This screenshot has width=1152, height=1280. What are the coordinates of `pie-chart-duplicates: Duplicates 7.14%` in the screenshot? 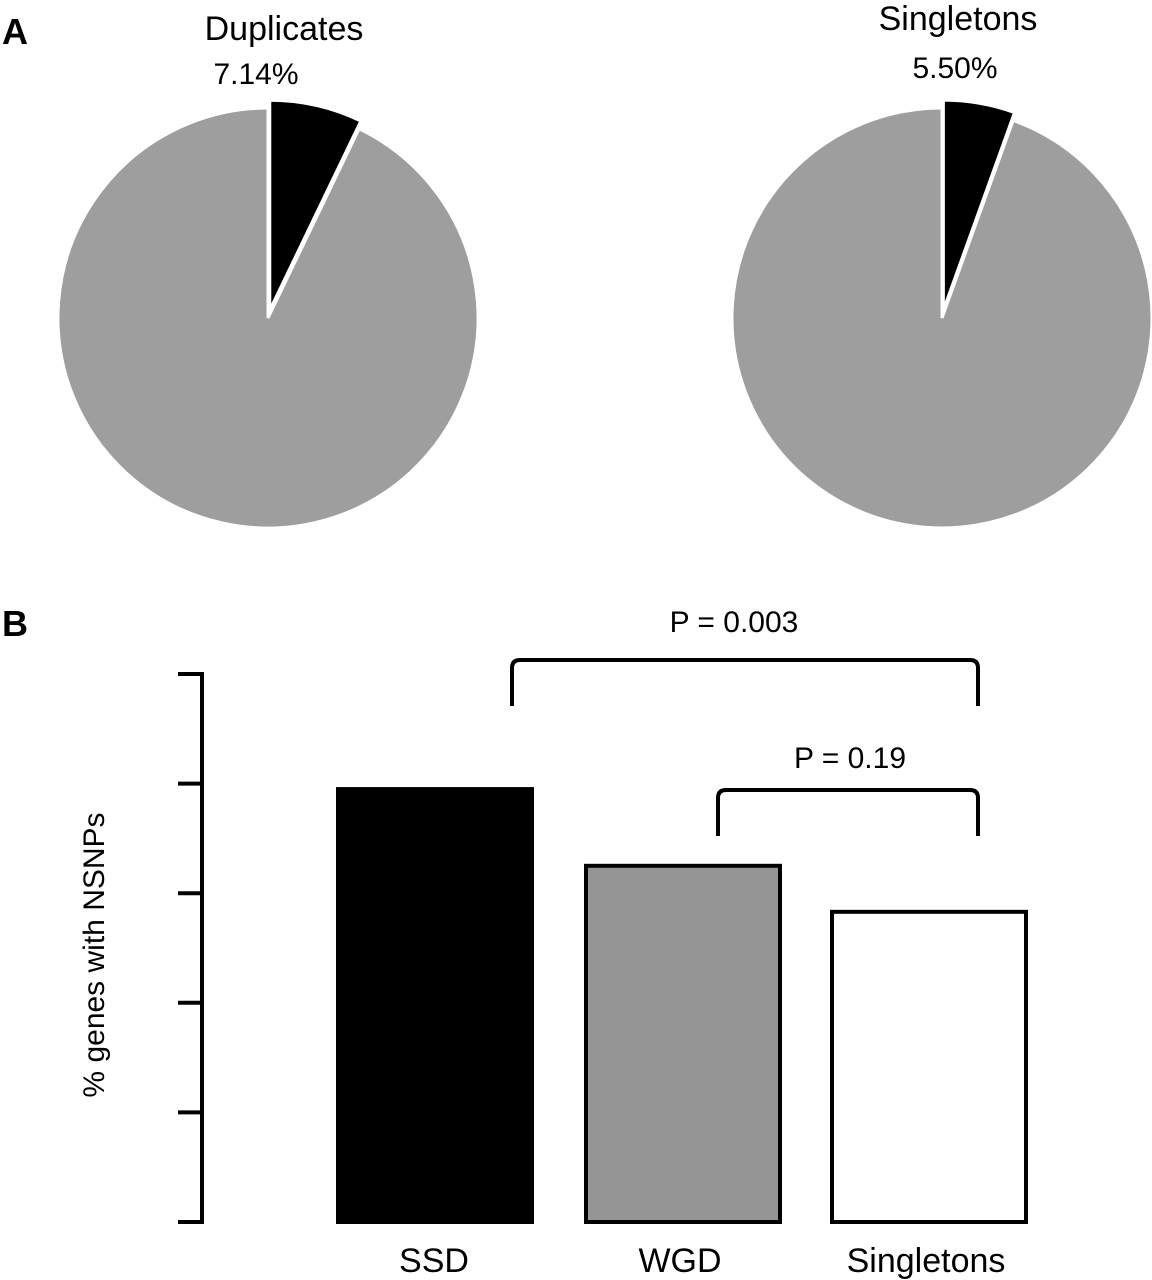 It's located at (268, 270).